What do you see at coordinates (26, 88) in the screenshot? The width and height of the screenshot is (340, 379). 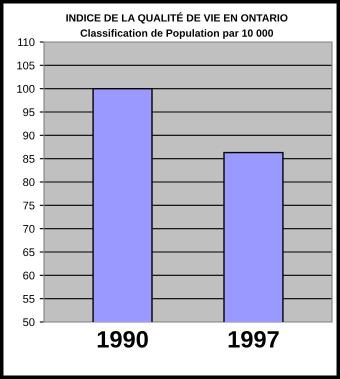 I see `y-tick-label: 100` at bounding box center [26, 88].